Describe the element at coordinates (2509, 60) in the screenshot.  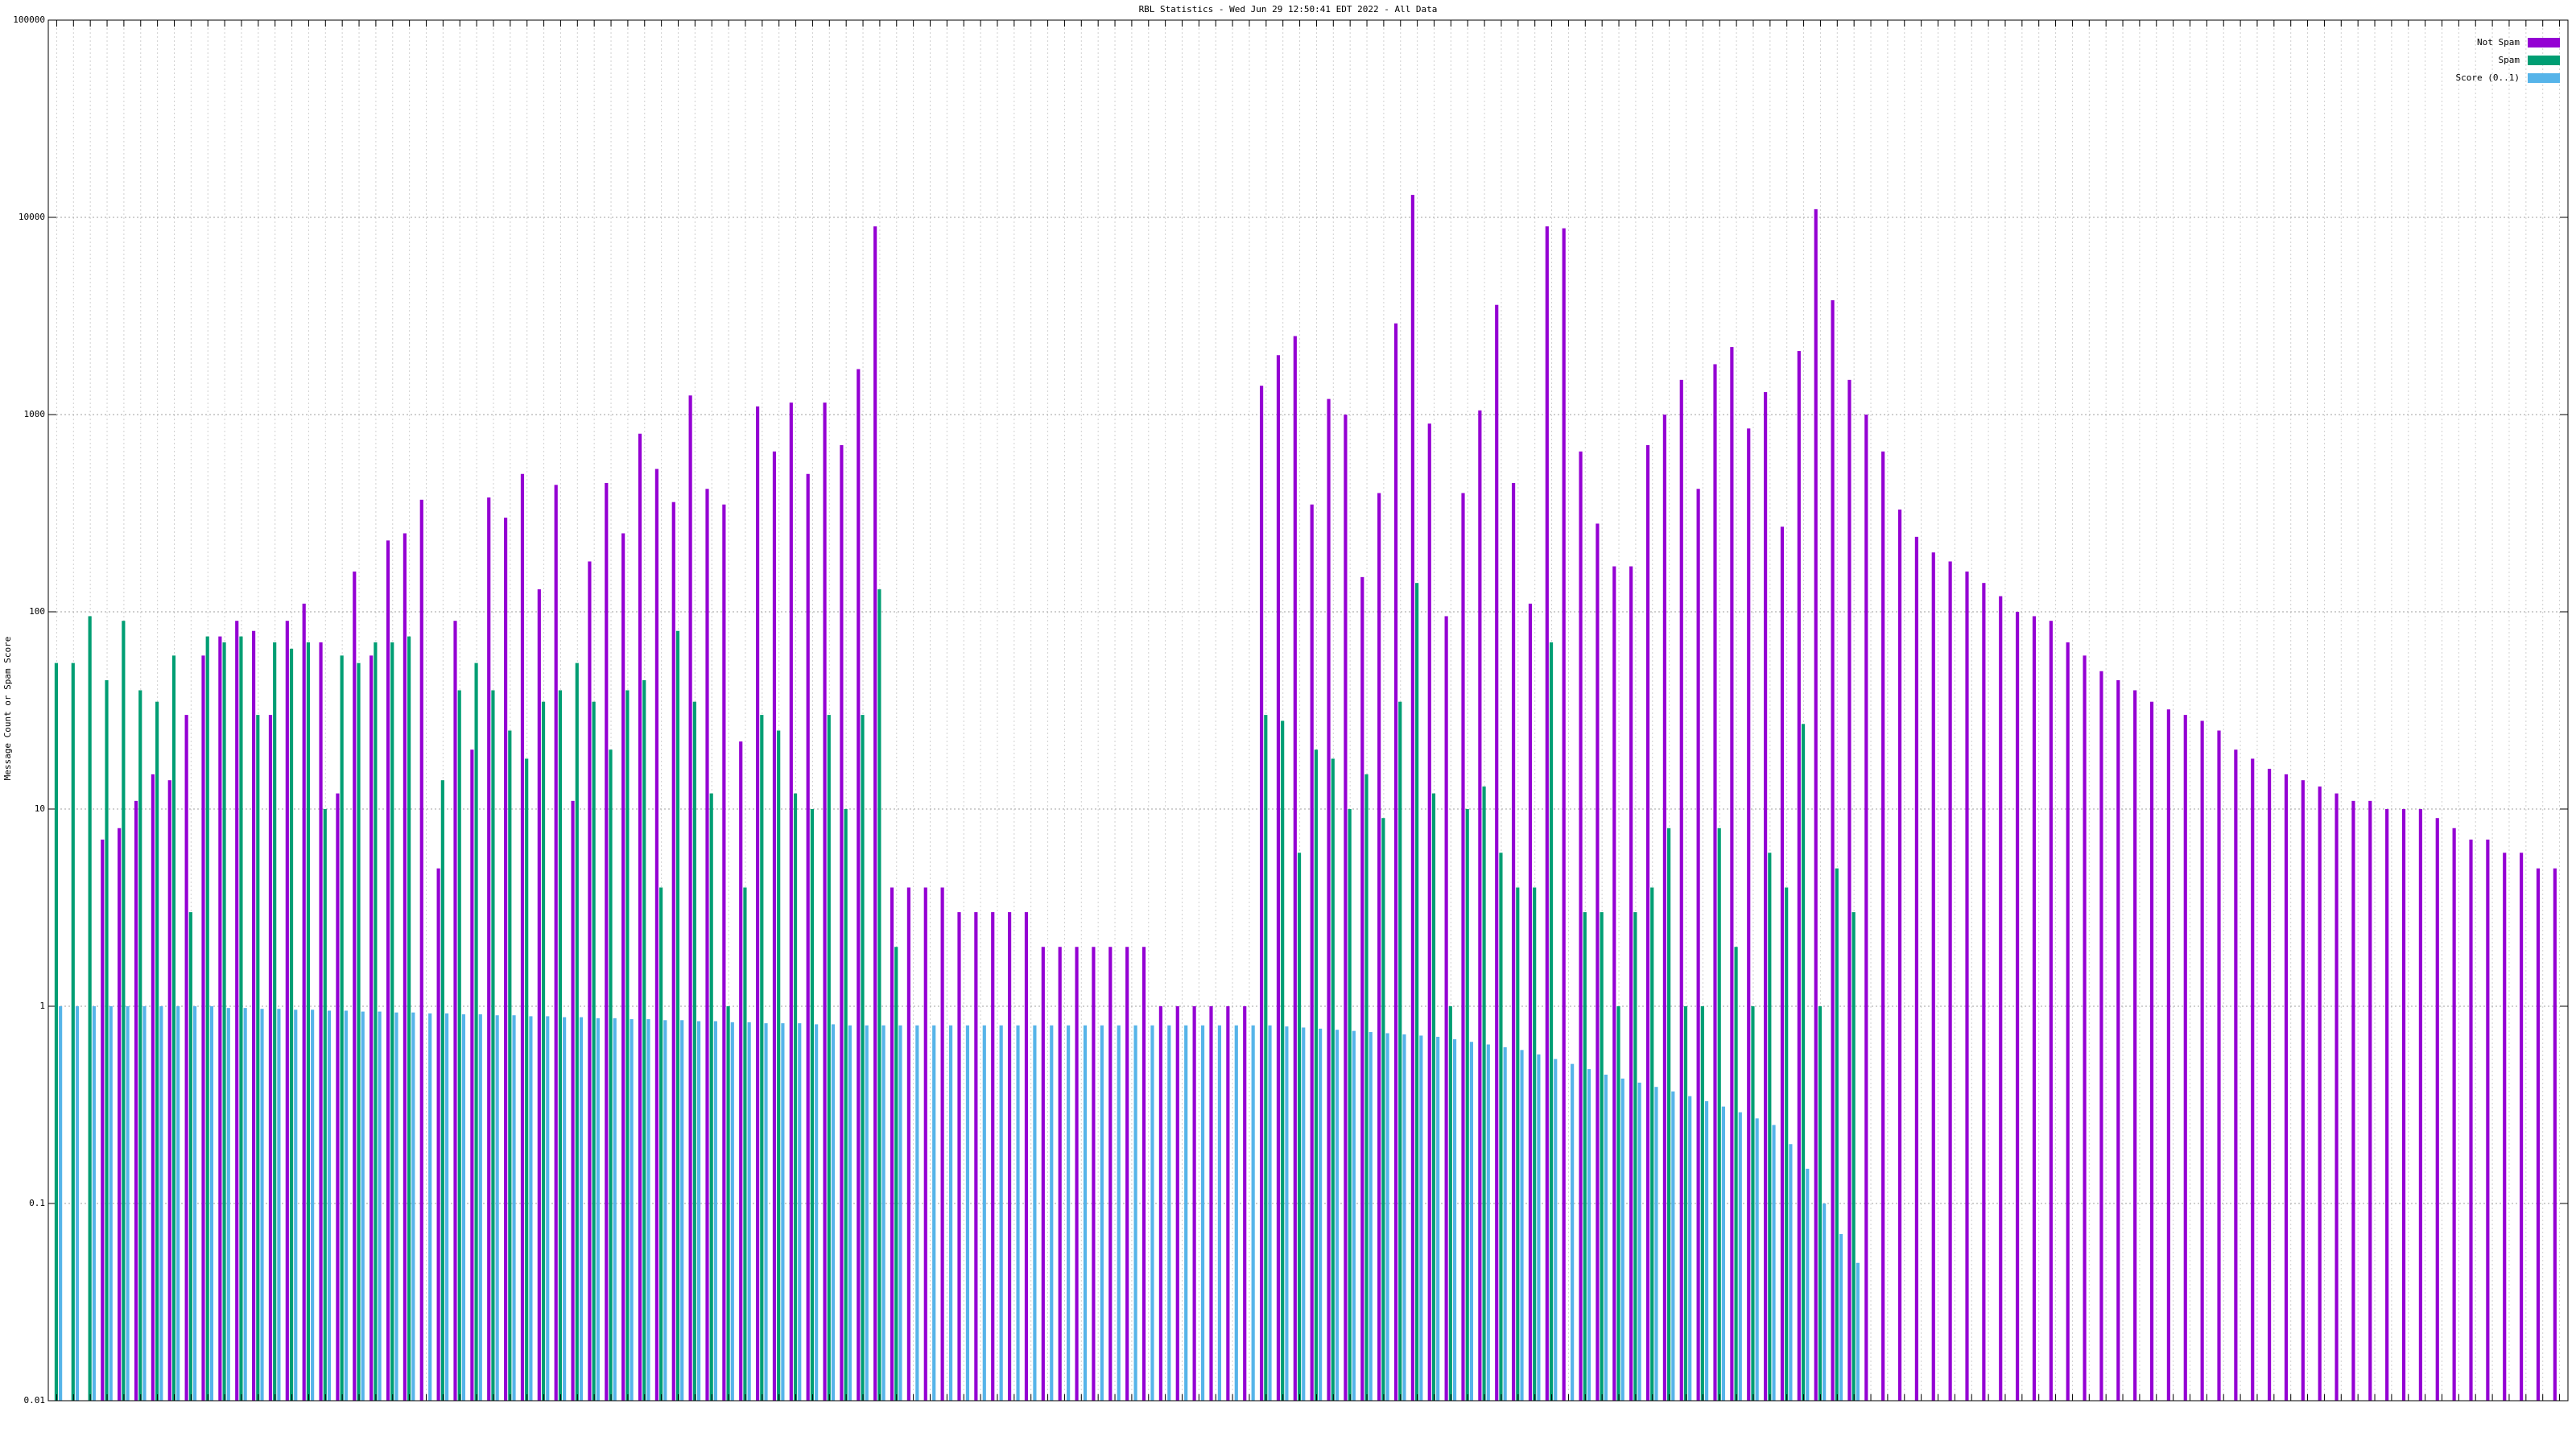
I see `legend-label: Spam` at that location.